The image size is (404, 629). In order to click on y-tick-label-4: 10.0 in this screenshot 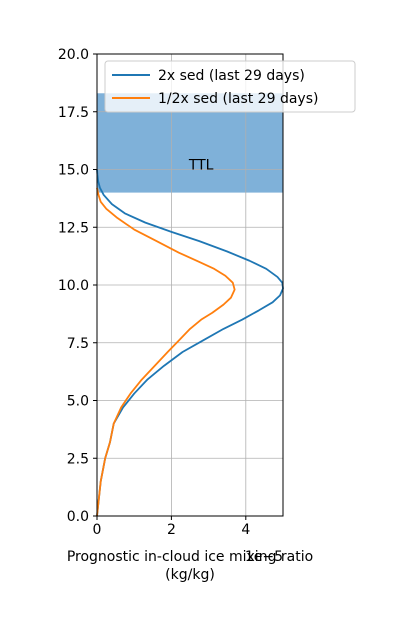, I will do `click(73, 286)`.